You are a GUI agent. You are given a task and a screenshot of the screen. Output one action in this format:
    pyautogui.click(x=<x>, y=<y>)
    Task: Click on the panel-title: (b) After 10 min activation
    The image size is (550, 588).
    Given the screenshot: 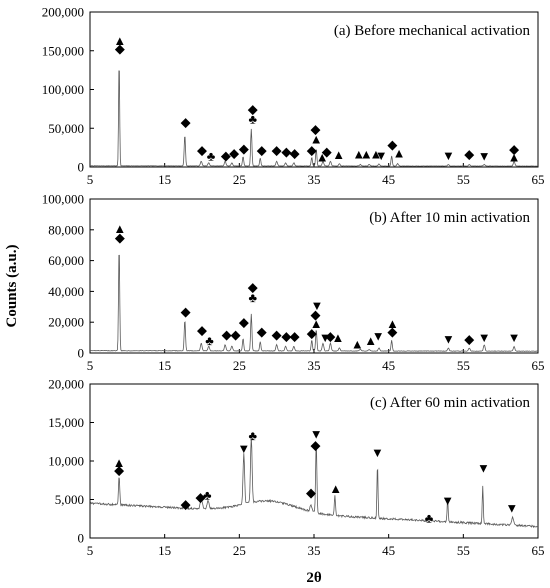 What is the action you would take?
    pyautogui.click(x=449, y=218)
    